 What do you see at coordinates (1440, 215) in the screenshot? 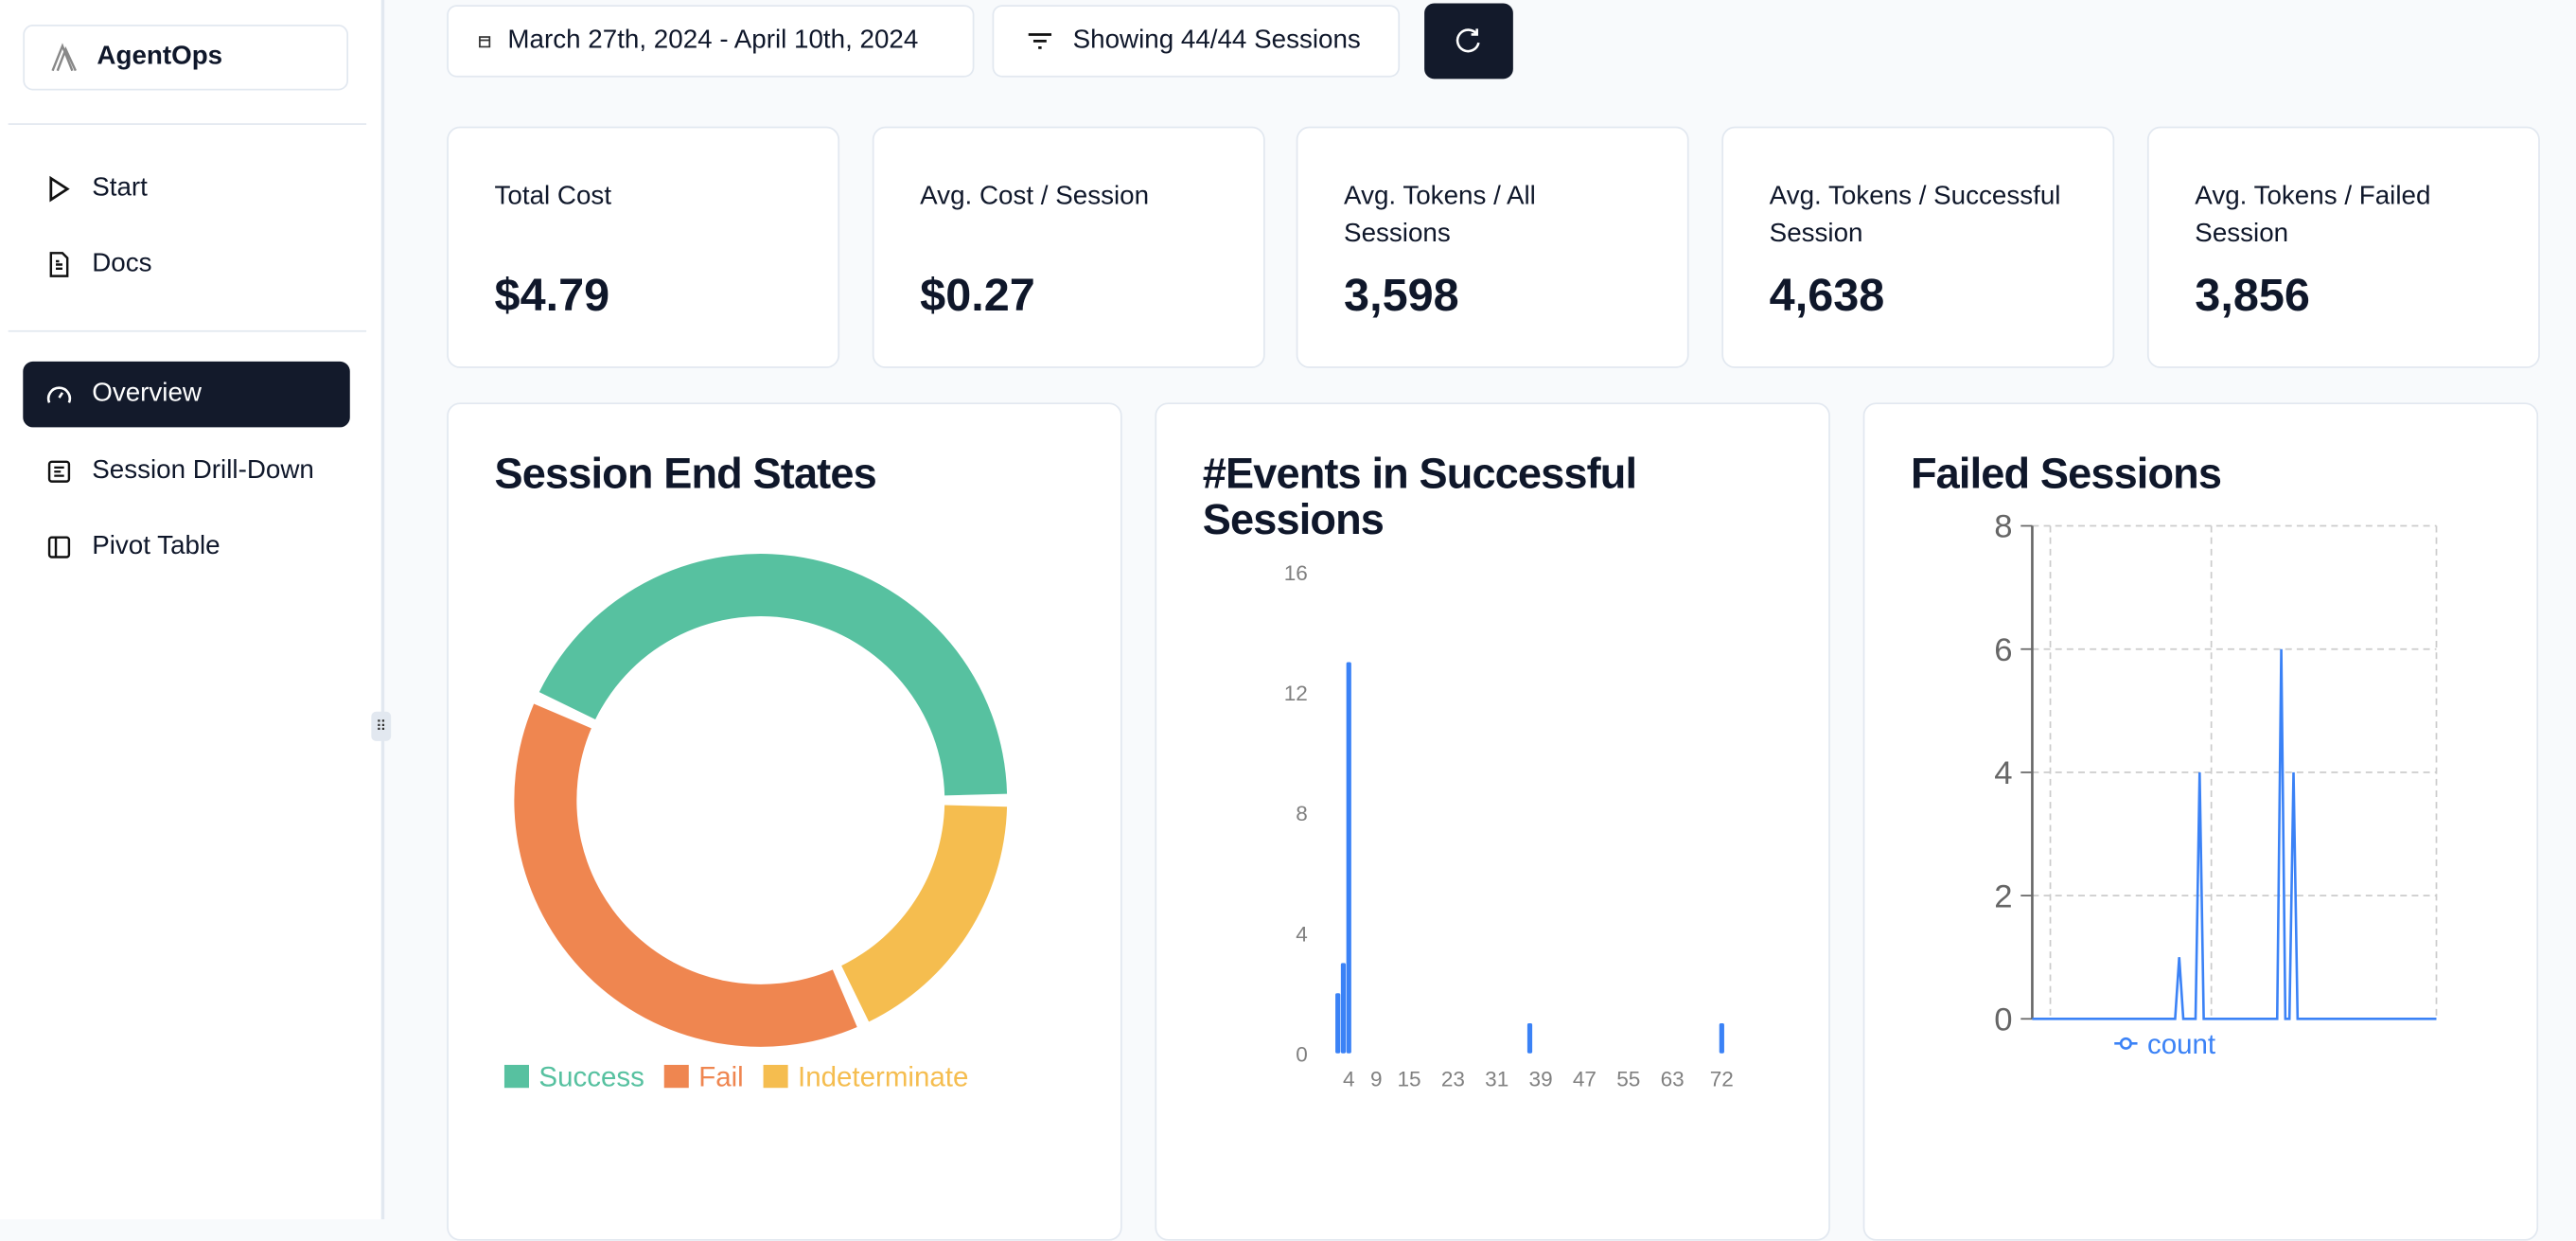
I see `stat-label: Avg. Tokens / All Sessions` at bounding box center [1440, 215].